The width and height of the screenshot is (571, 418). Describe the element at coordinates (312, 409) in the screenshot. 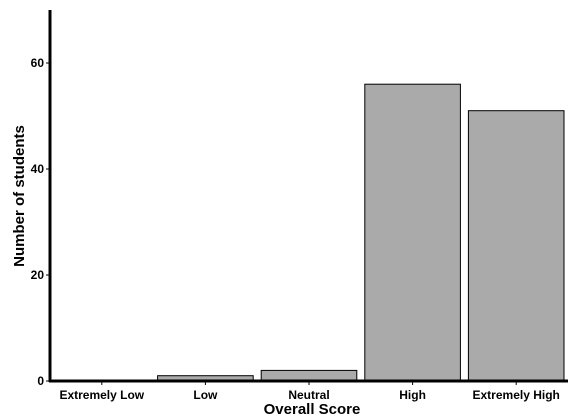

I see `x-axis-title: Overall Score` at that location.